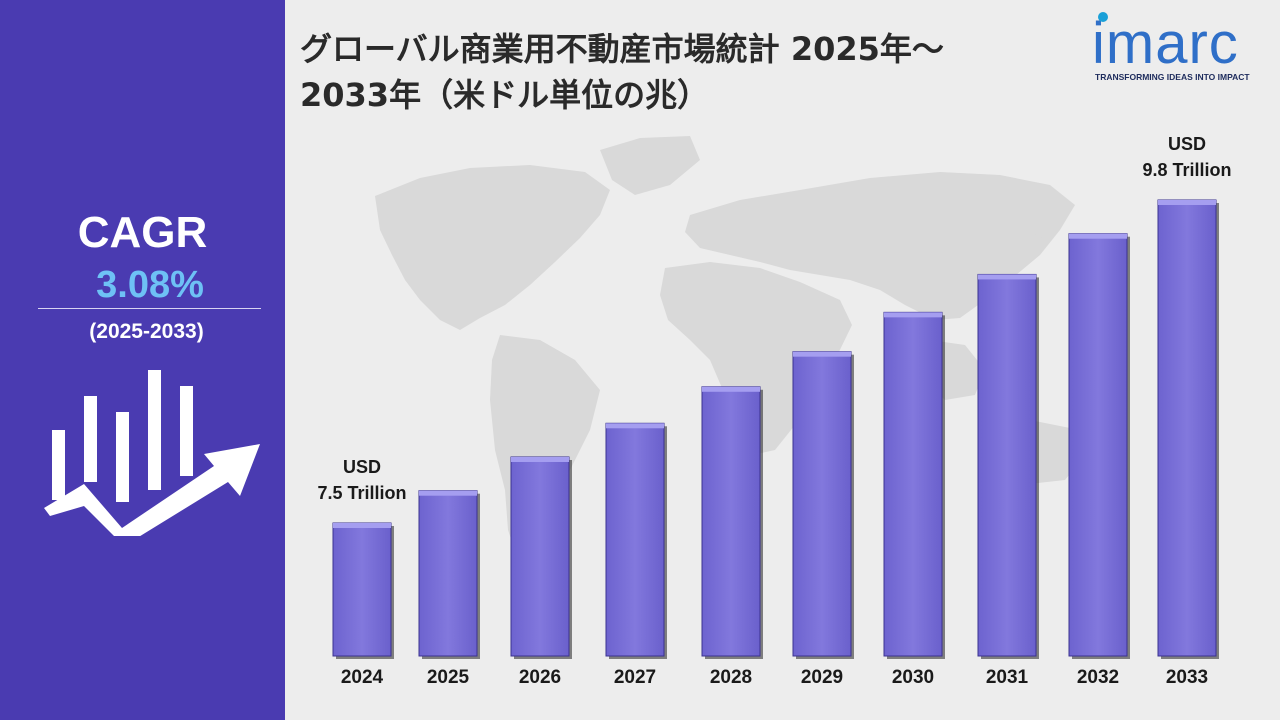  What do you see at coordinates (913, 677) in the screenshot?
I see `x-tick-label: 2030` at bounding box center [913, 677].